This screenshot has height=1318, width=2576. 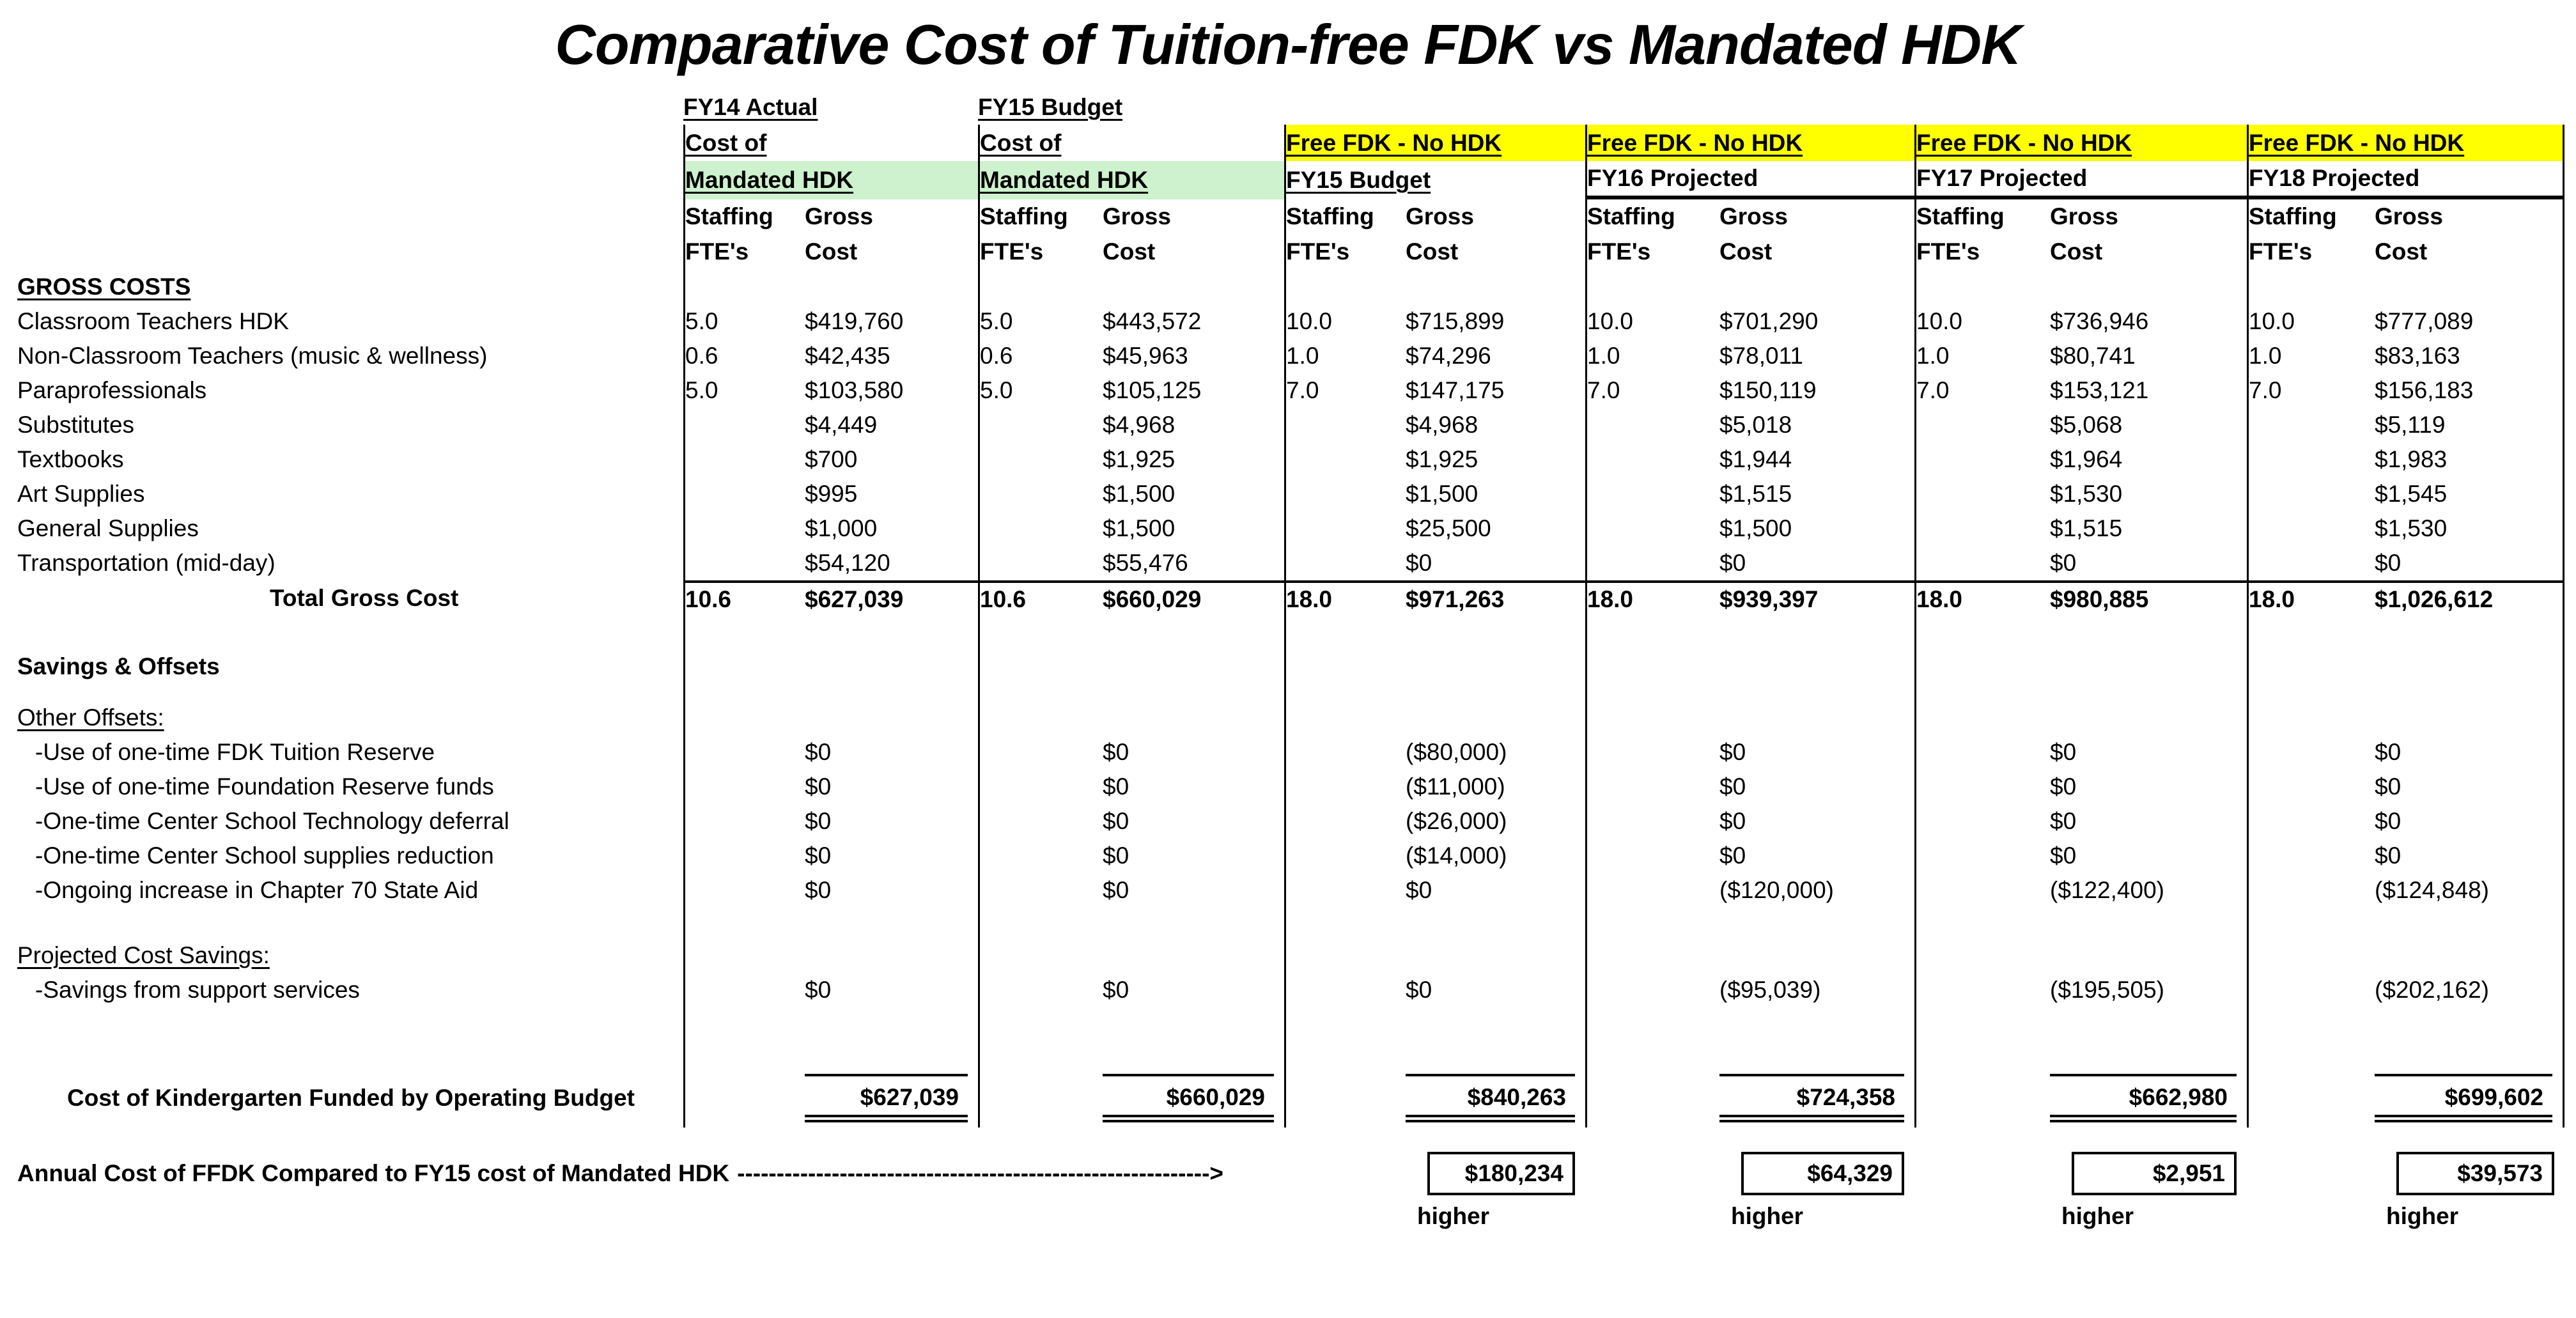 I want to click on projected-savings-item-label: -Savings from support services, so click(x=197, y=990).